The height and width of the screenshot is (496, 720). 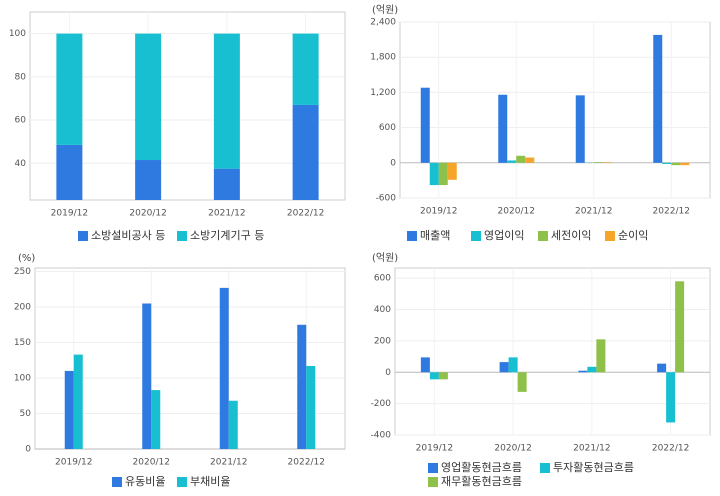 What do you see at coordinates (227, 235) in the screenshot?
I see `legend-label: 소방기계기구 등` at bounding box center [227, 235].